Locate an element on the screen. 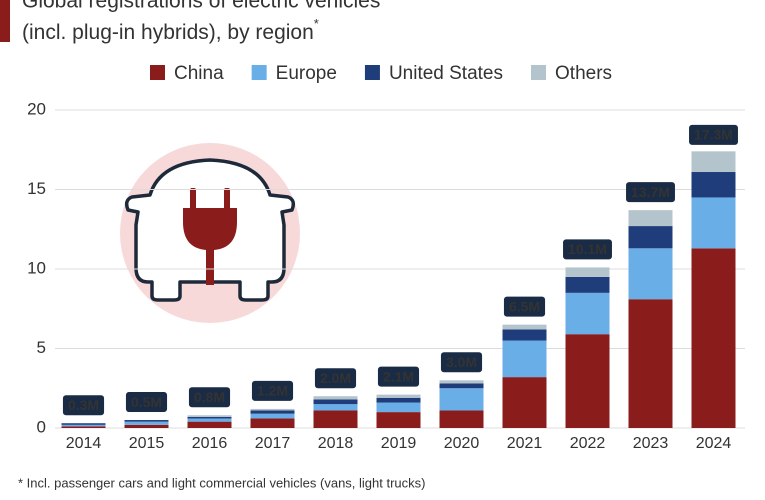 This screenshot has width=765, height=500. total-label-text: 0.3M is located at coordinates (83, 405).